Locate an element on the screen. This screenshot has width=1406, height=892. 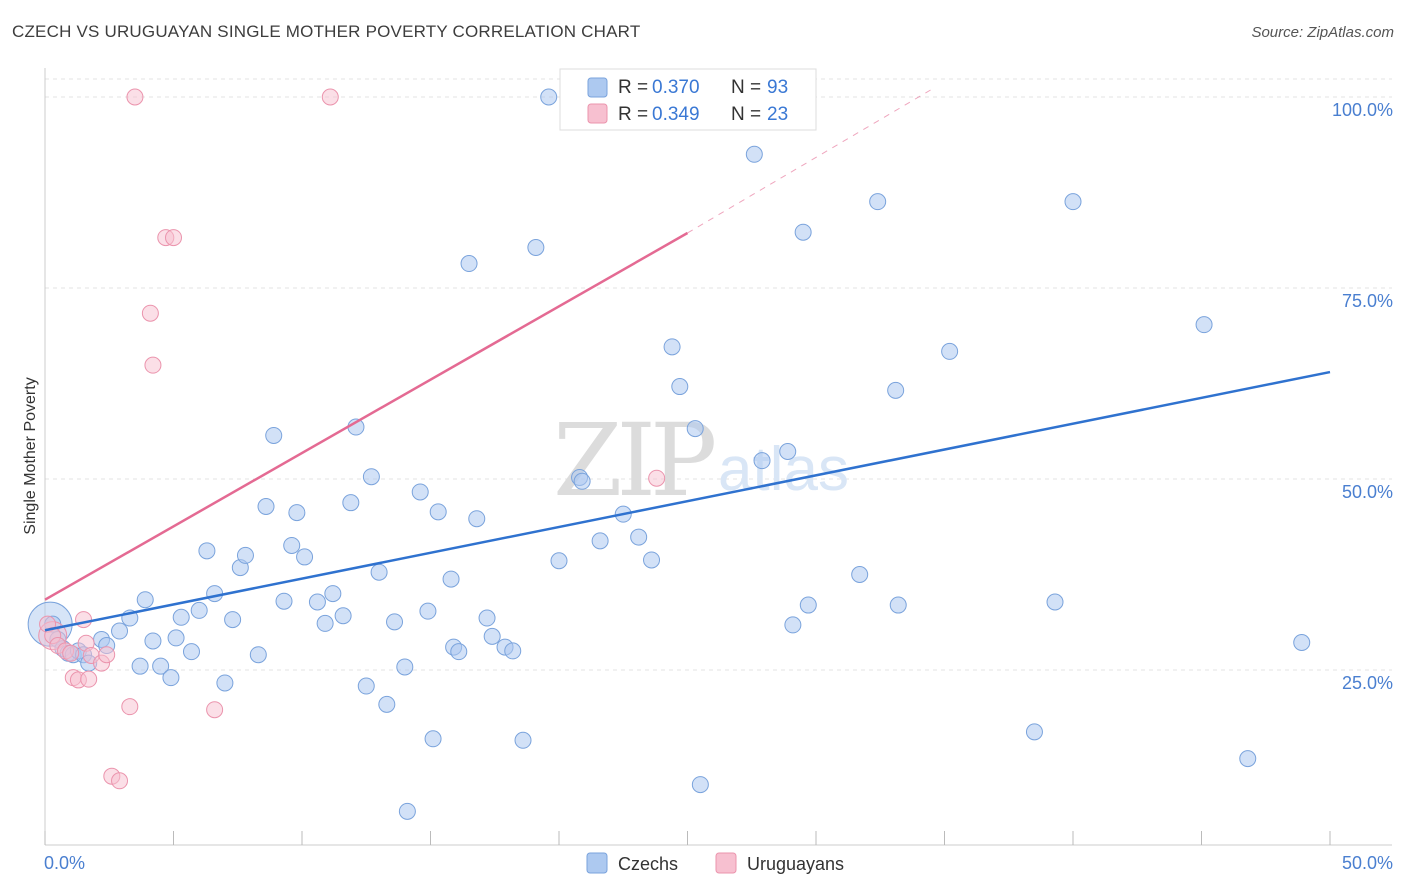
bottom-legend-czechs: Czechs is located at coordinates (648, 864).